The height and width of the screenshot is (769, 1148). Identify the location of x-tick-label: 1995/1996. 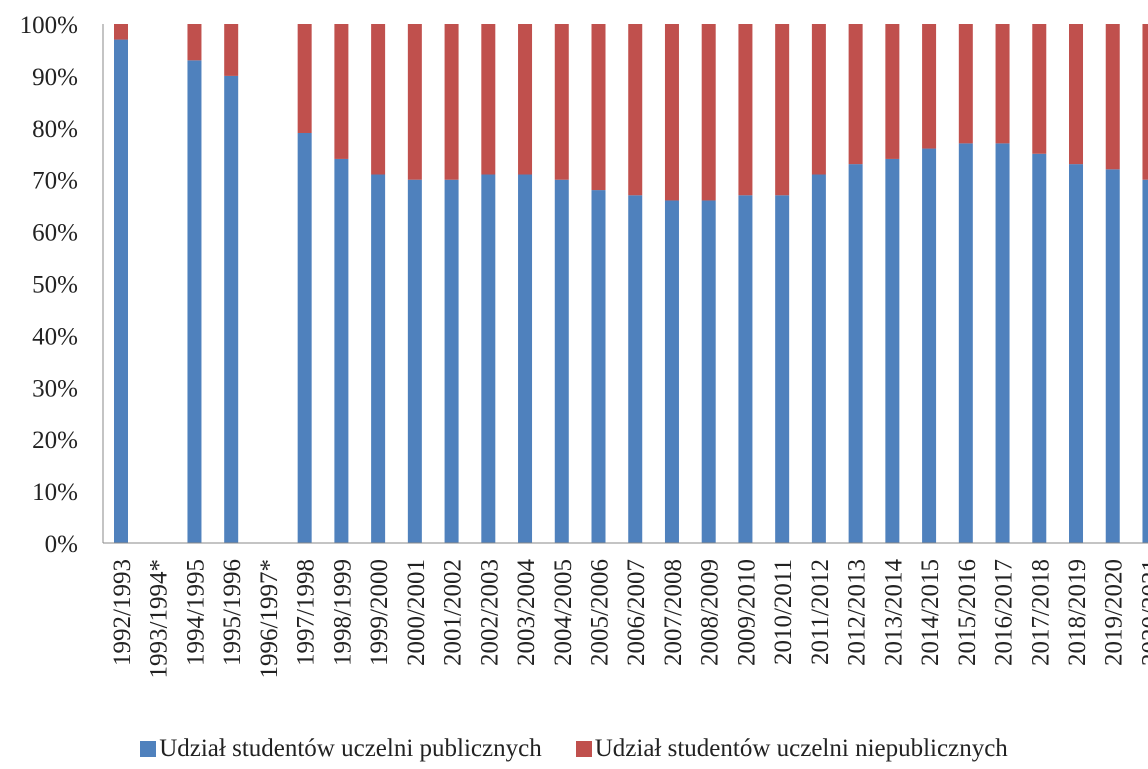
(232, 612).